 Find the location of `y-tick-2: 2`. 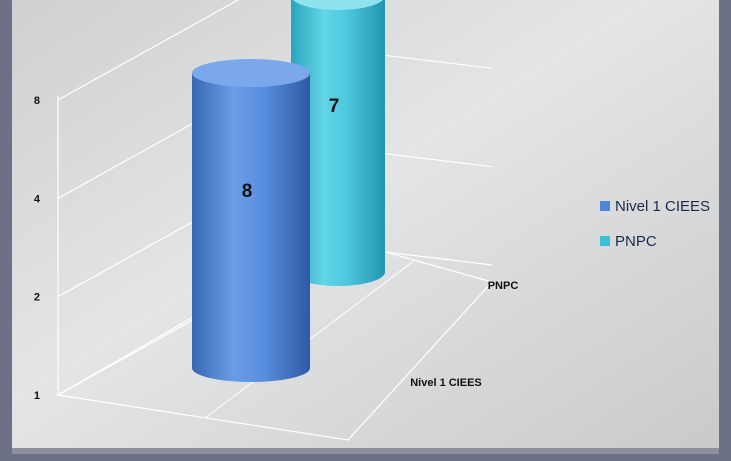

y-tick-2: 2 is located at coordinates (37, 298).